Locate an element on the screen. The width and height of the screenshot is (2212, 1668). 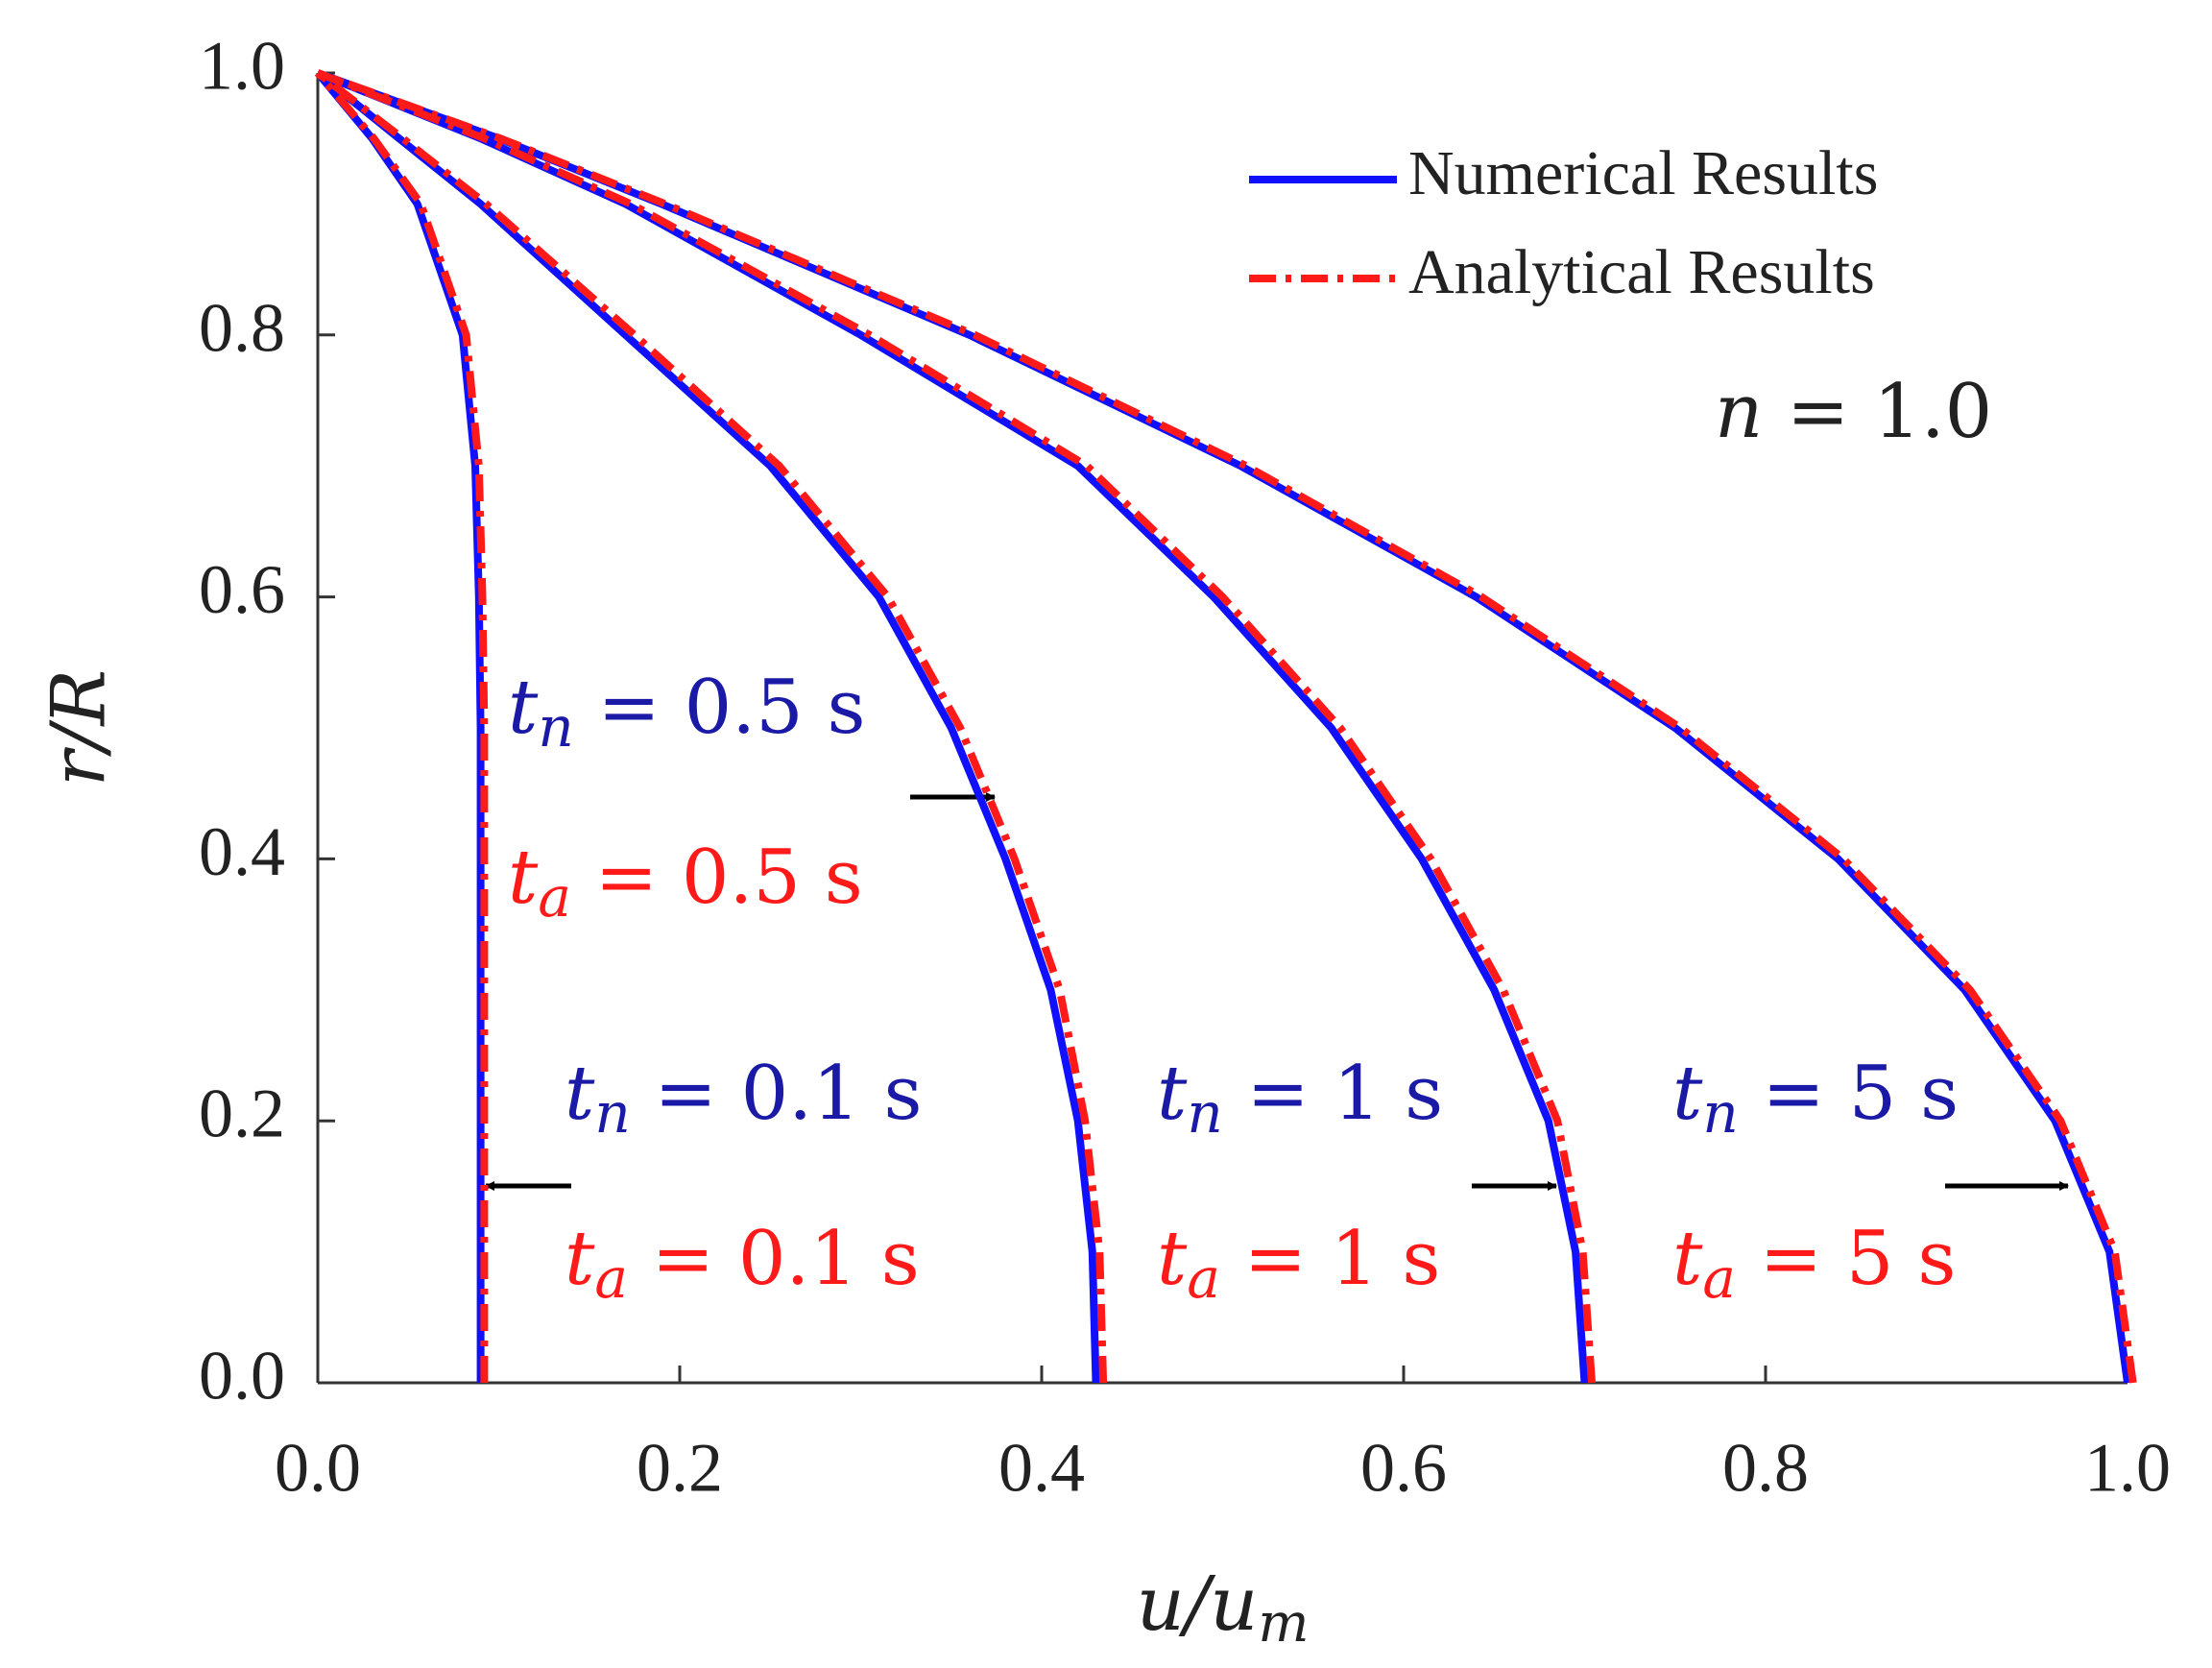
legend-label: Analytical Results is located at coordinates (1642, 272).